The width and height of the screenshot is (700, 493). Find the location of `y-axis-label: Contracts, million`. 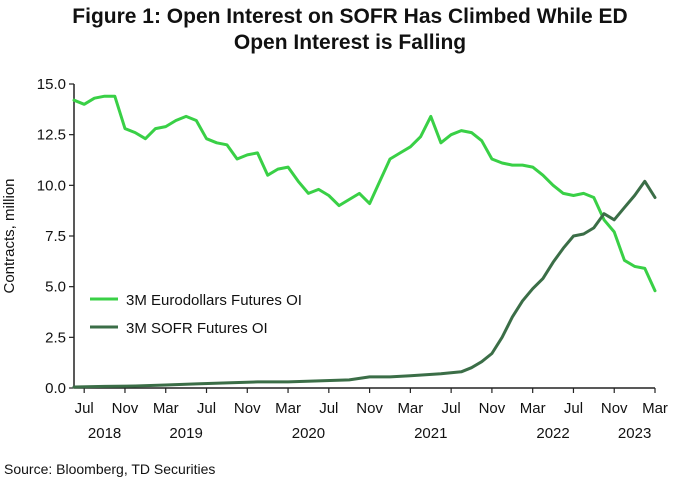

y-axis-label: Contracts, million is located at coordinates (9, 235).